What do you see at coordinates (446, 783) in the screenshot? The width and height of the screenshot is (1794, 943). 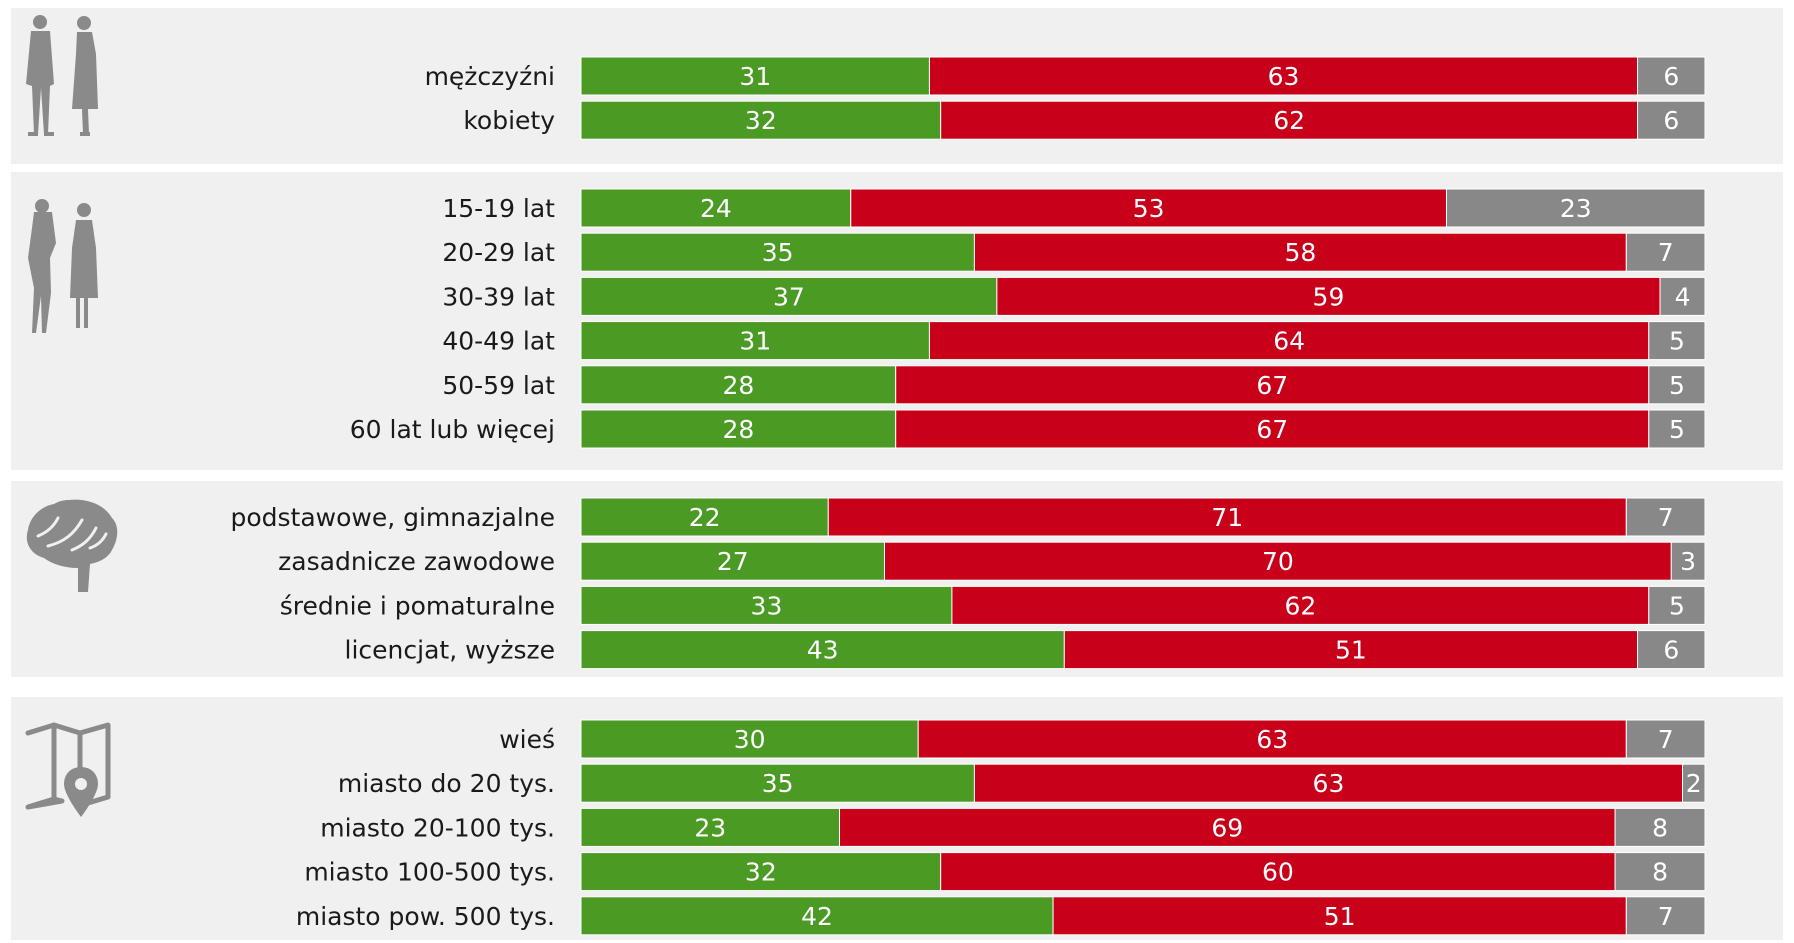 I see `row-label: miasto do 20 tys.` at bounding box center [446, 783].